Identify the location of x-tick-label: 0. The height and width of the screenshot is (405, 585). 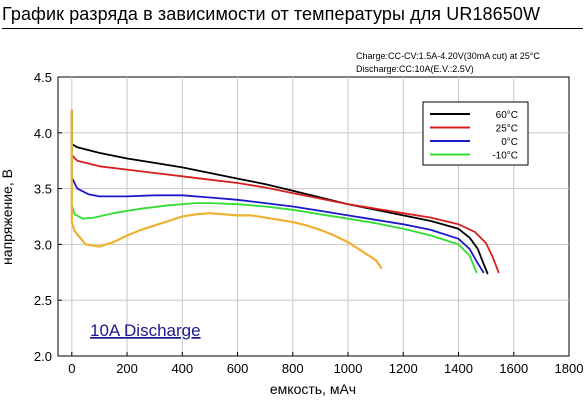
(71, 368).